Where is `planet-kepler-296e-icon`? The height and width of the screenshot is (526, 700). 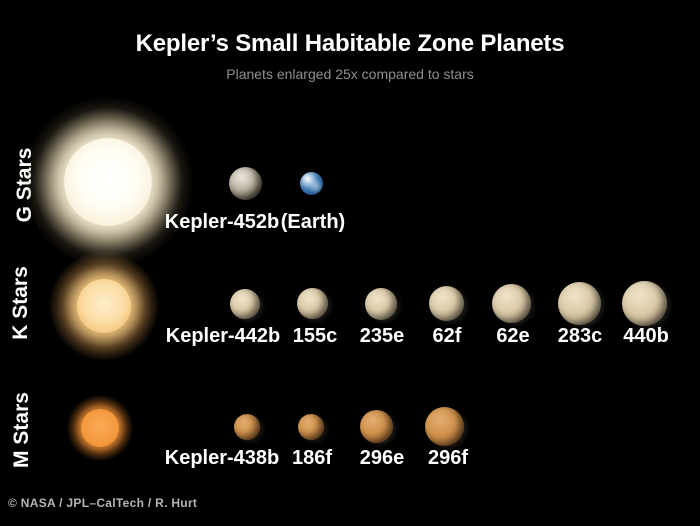 planet-kepler-296e-icon is located at coordinates (376, 426).